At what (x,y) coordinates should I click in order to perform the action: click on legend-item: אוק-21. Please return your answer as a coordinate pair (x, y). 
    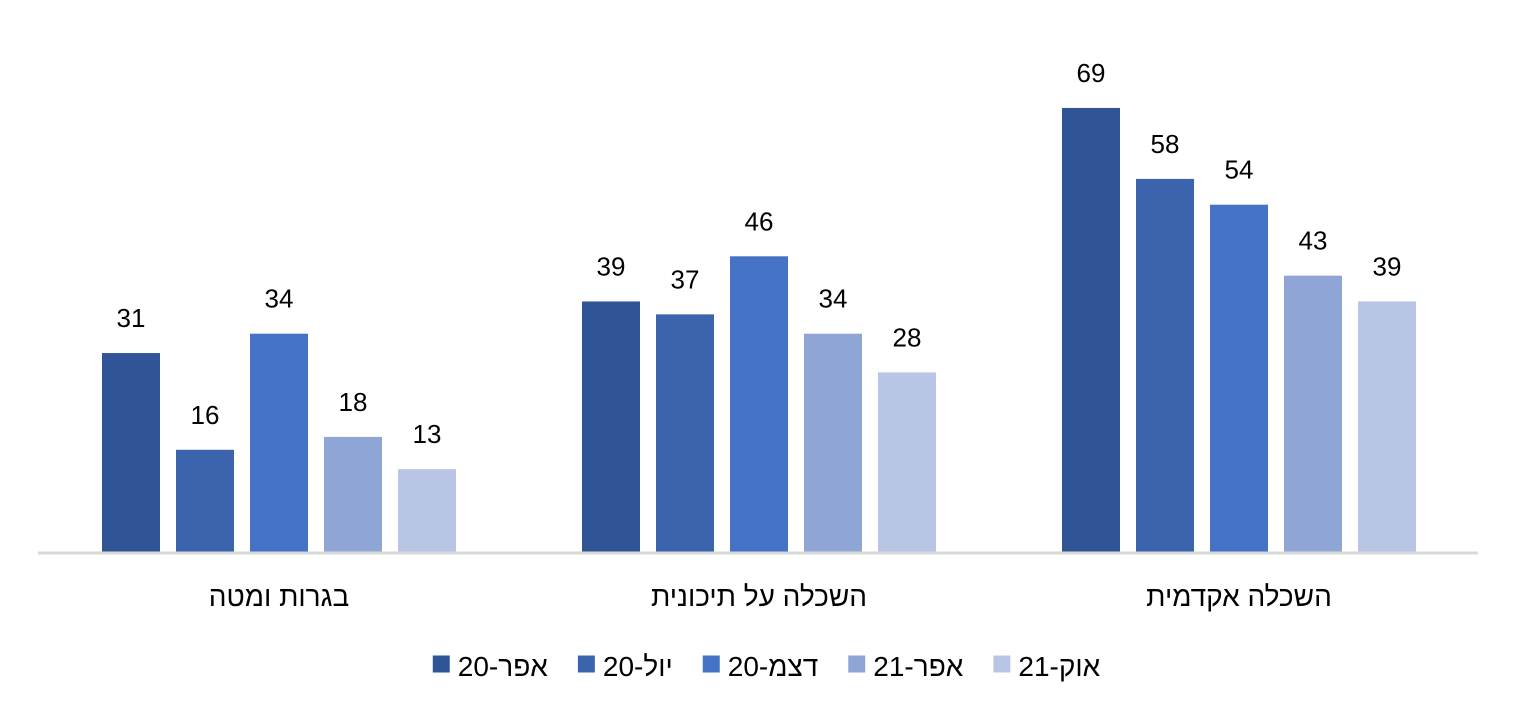
    Looking at the image, I should click on (1047, 666).